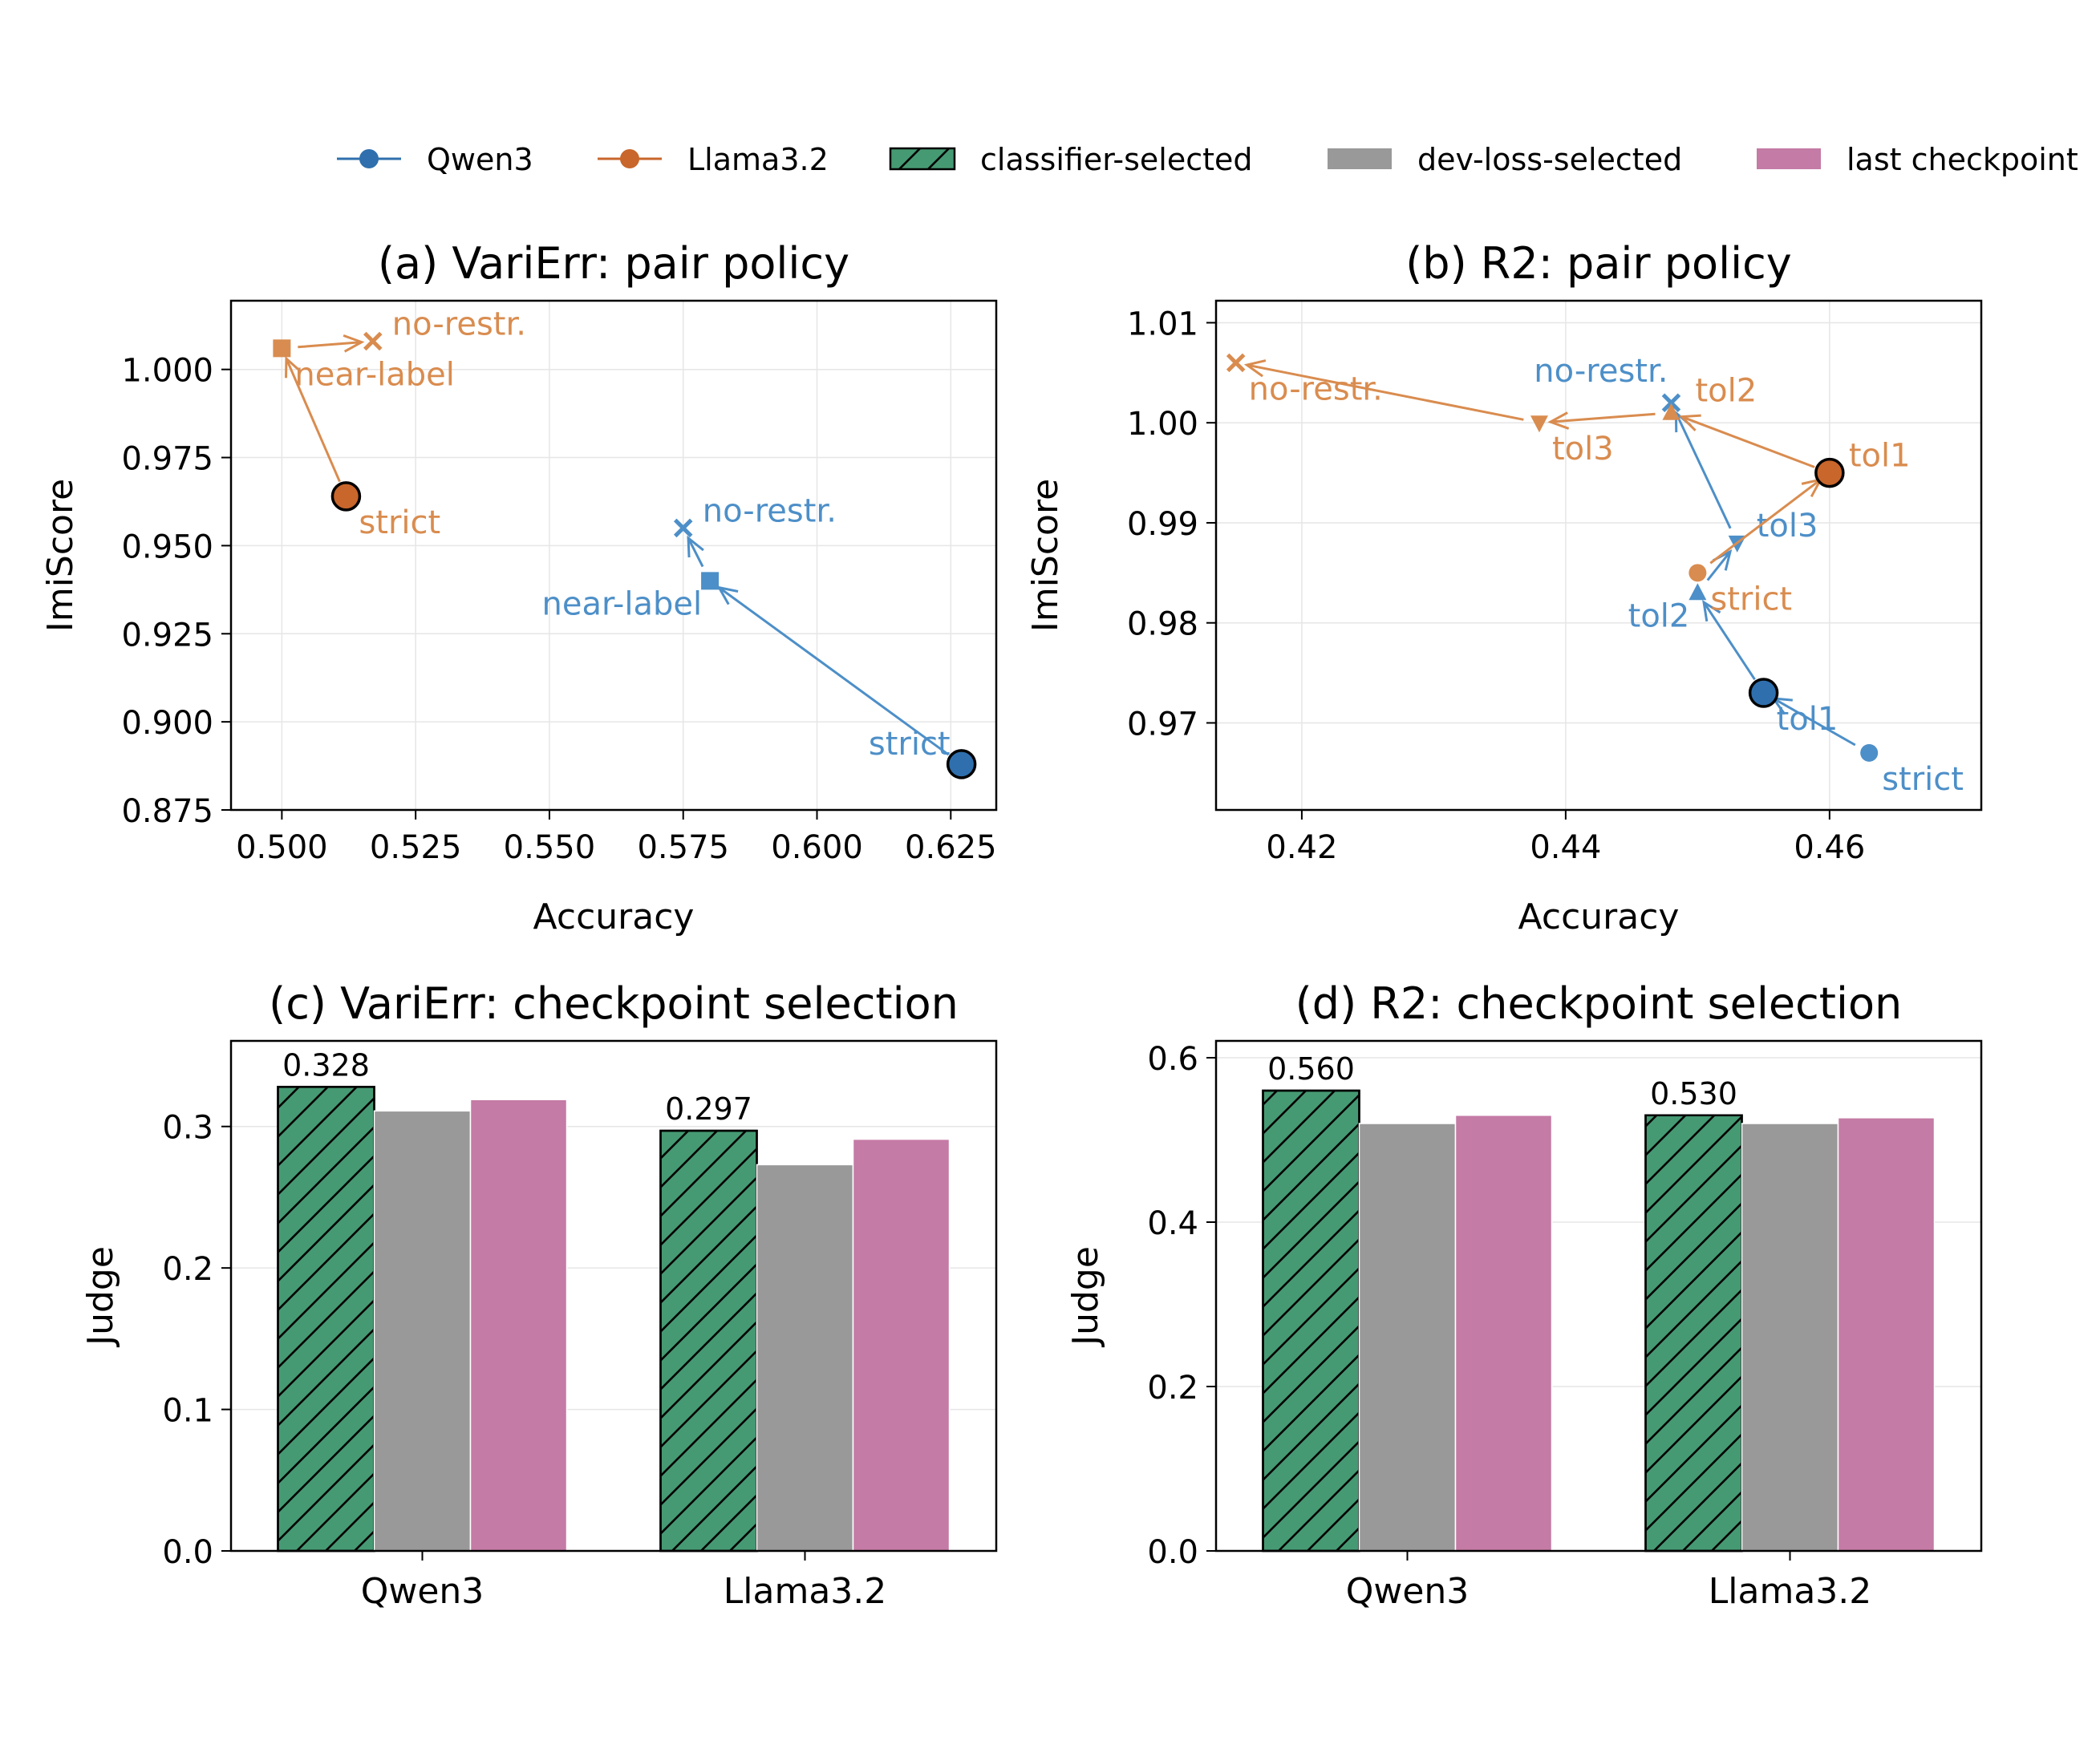 The image size is (2100, 1753). What do you see at coordinates (167, 371) in the screenshot?
I see `y-tick-label: 1.000` at bounding box center [167, 371].